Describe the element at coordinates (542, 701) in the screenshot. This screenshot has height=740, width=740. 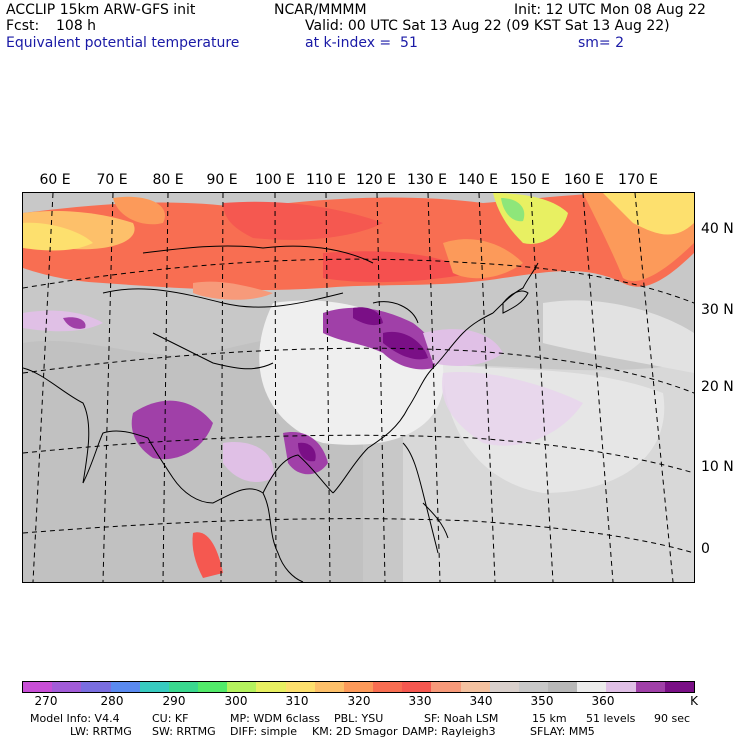
I see `colorbar-tick: 350` at that location.